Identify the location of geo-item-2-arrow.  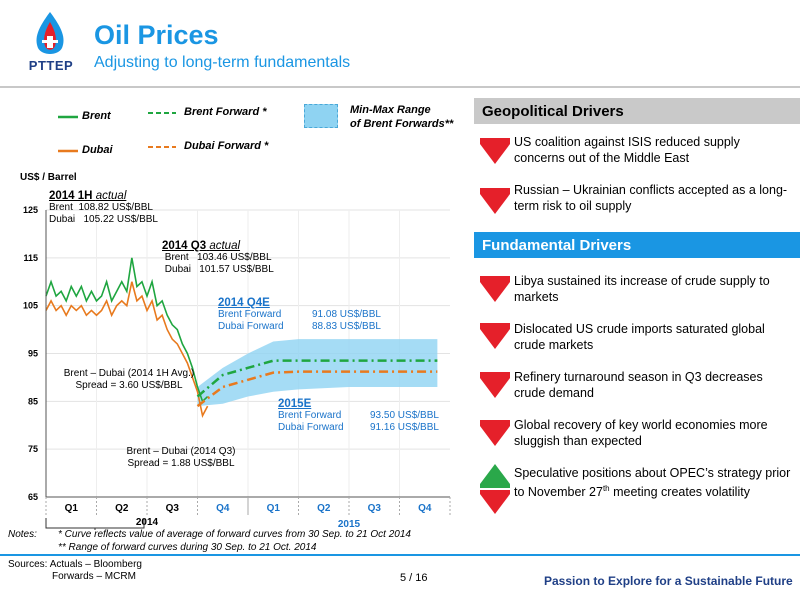
(495, 203).